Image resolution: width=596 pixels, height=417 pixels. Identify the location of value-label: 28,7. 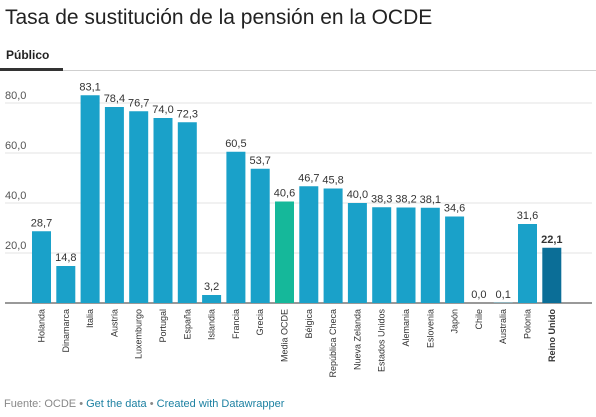
(41, 223).